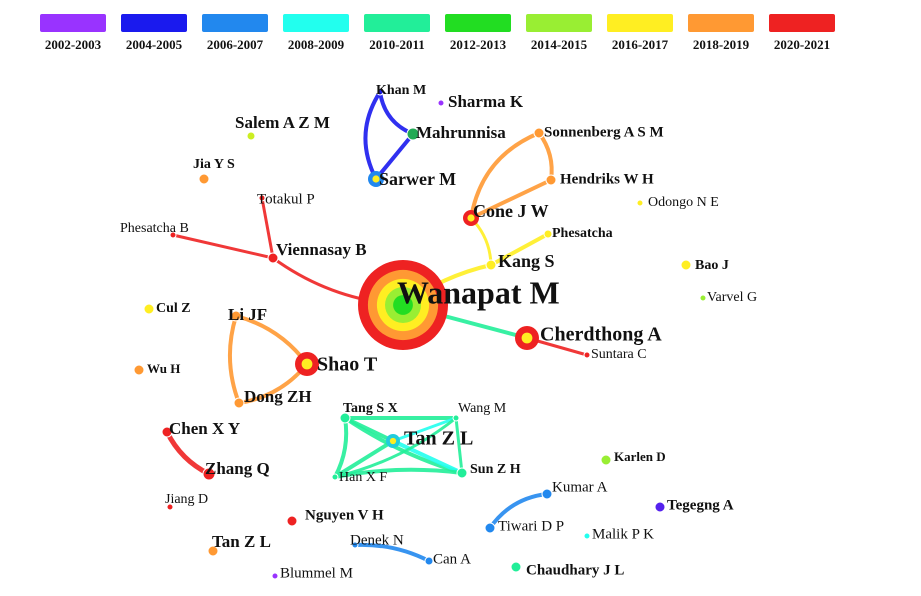 The height and width of the screenshot is (596, 921). I want to click on node-label: Sharma K, so click(486, 101).